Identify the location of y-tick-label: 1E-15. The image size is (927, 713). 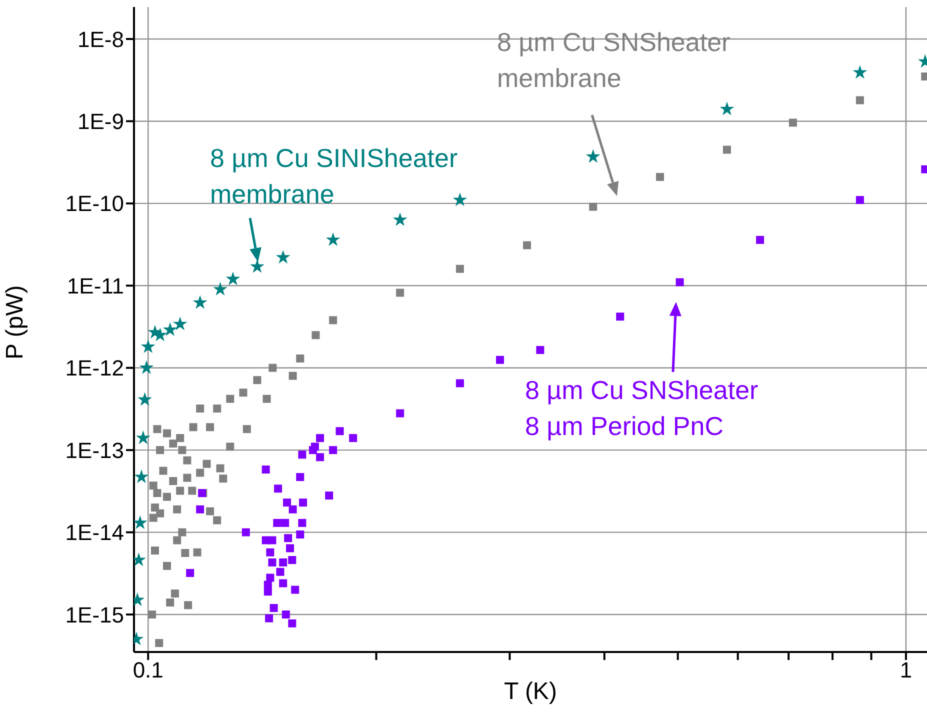
(94, 615).